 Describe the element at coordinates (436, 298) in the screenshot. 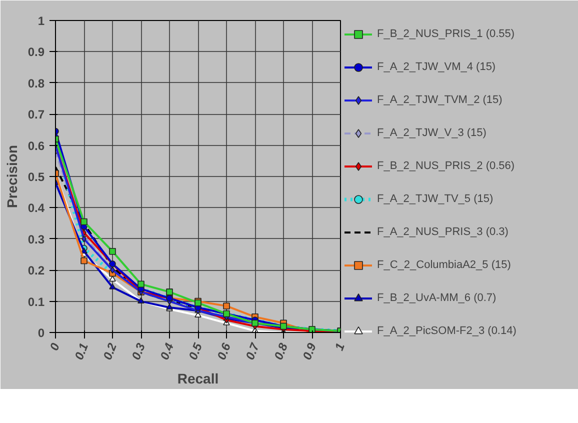

I see `legend-label: F_B_2_UvA-MM_6 (0.7)` at that location.